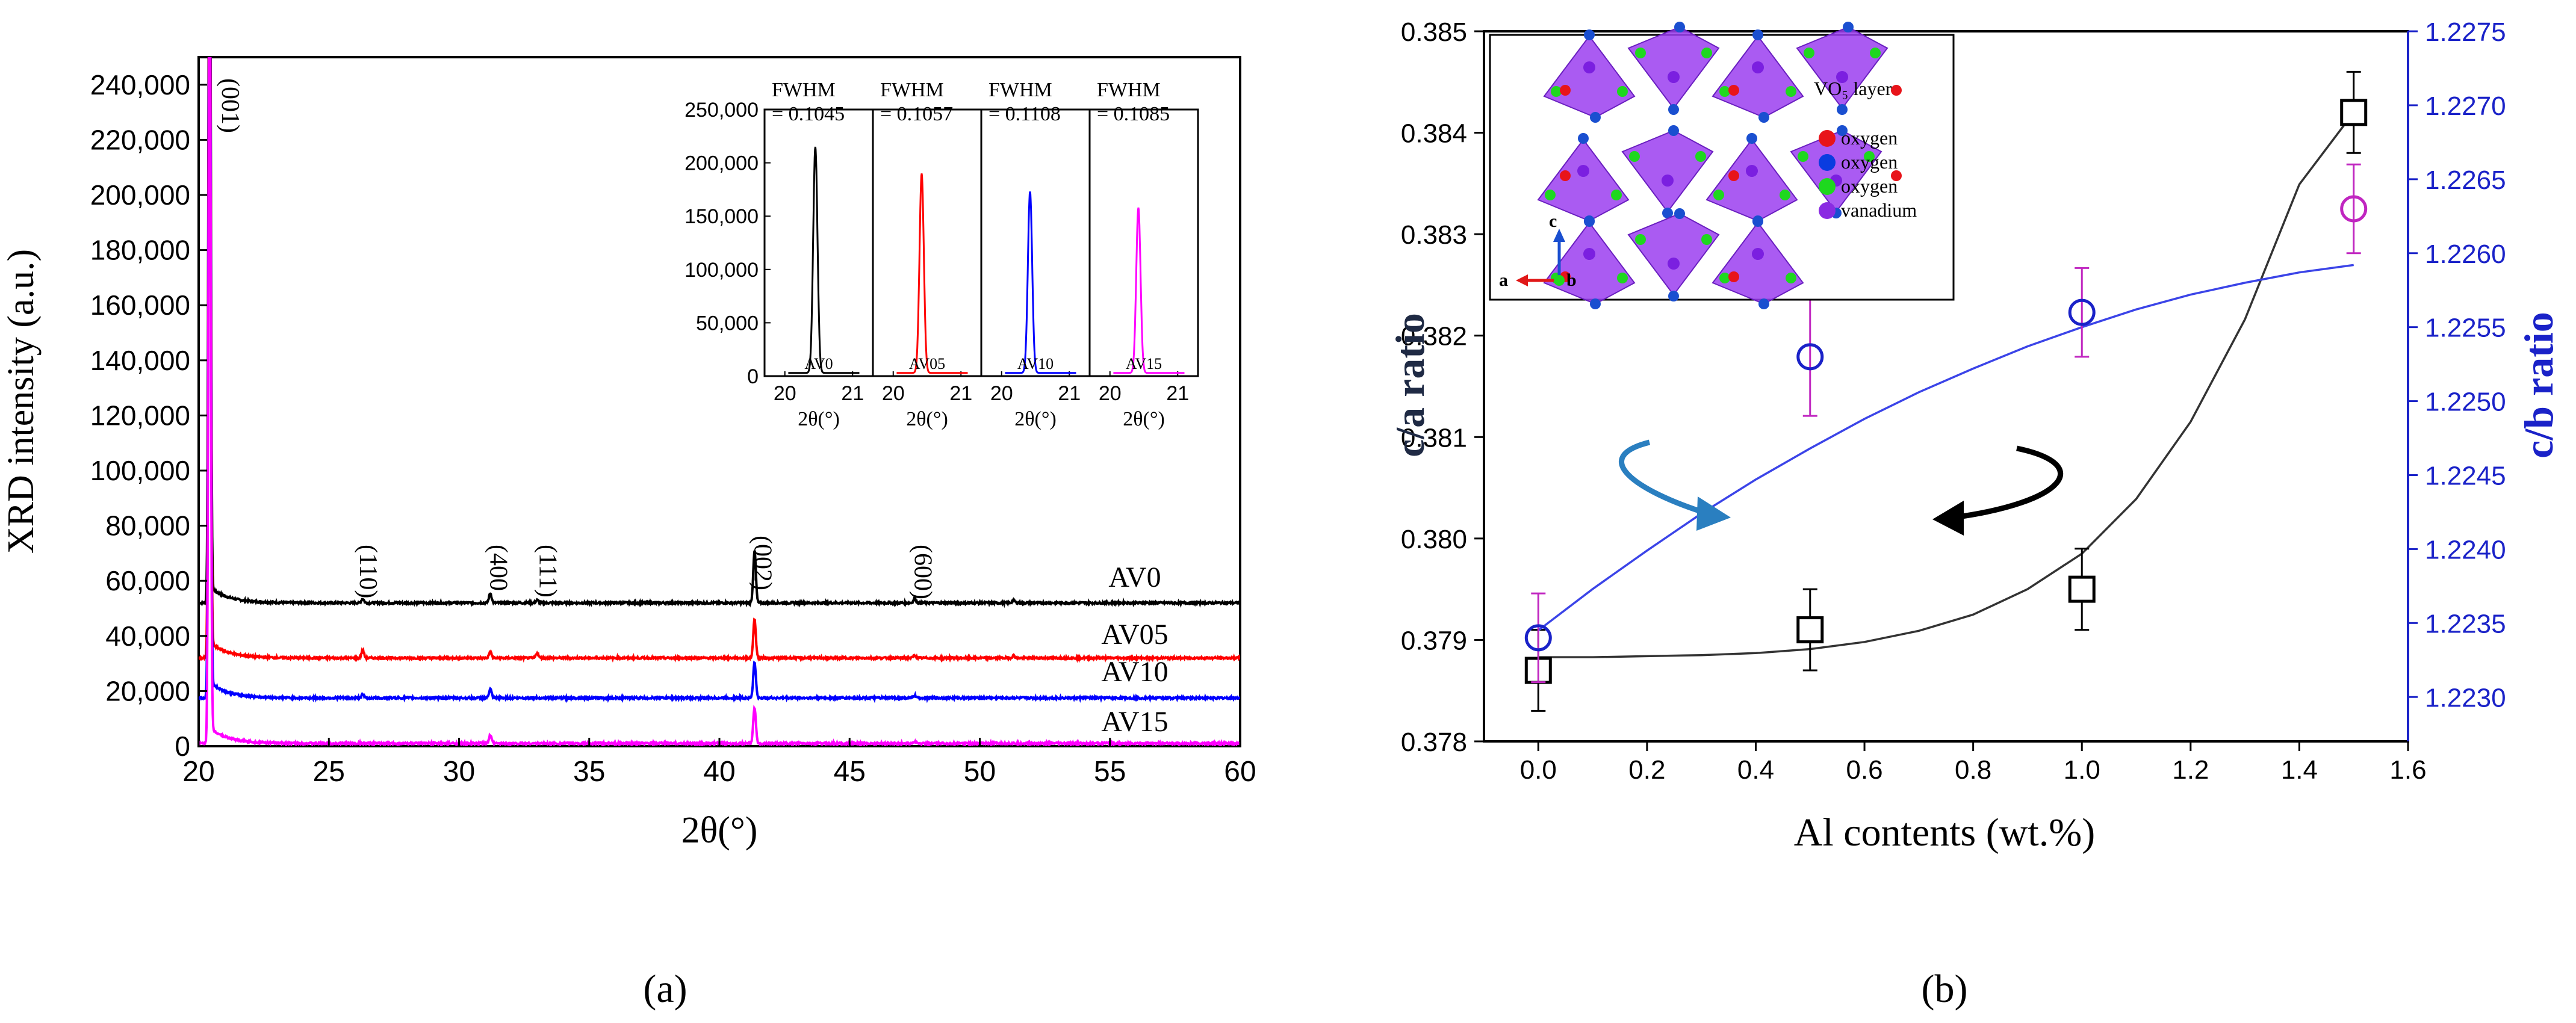 This screenshot has height=1023, width=2576. What do you see at coordinates (1675, 485) in the screenshot?
I see `blue-arrow-icon` at bounding box center [1675, 485].